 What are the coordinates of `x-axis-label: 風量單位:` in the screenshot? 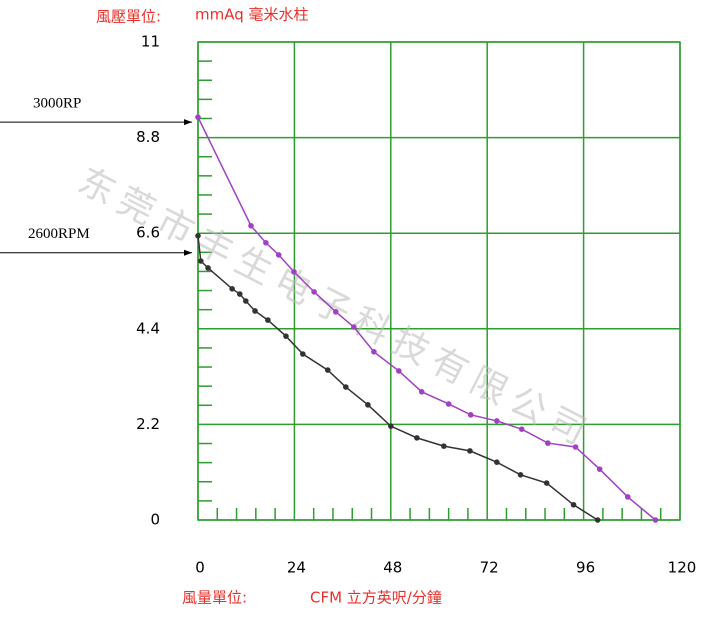 It's located at (214, 598).